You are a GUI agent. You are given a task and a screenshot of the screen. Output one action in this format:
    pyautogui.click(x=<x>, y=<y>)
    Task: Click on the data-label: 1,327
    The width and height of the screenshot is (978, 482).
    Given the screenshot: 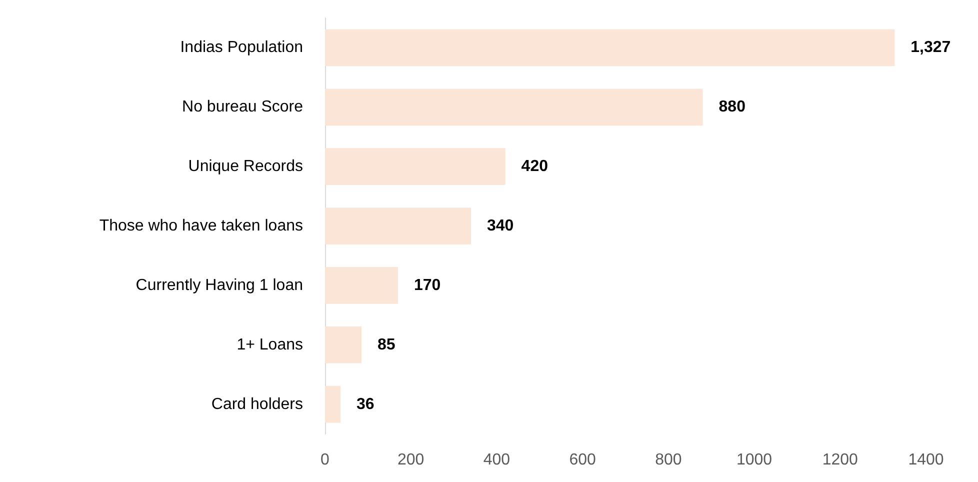 What is the action you would take?
    pyautogui.click(x=930, y=47)
    